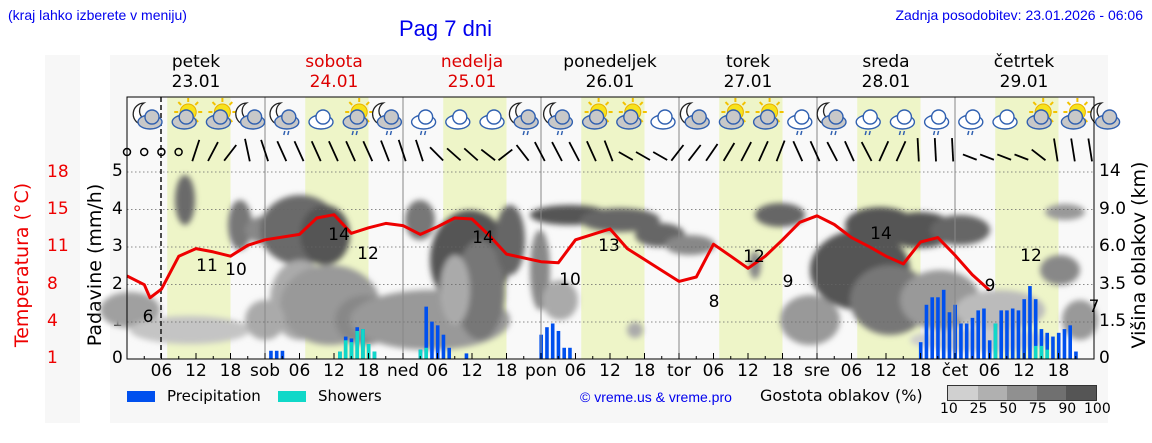  I want to click on page-title: Pag 7 dni, so click(445, 28).